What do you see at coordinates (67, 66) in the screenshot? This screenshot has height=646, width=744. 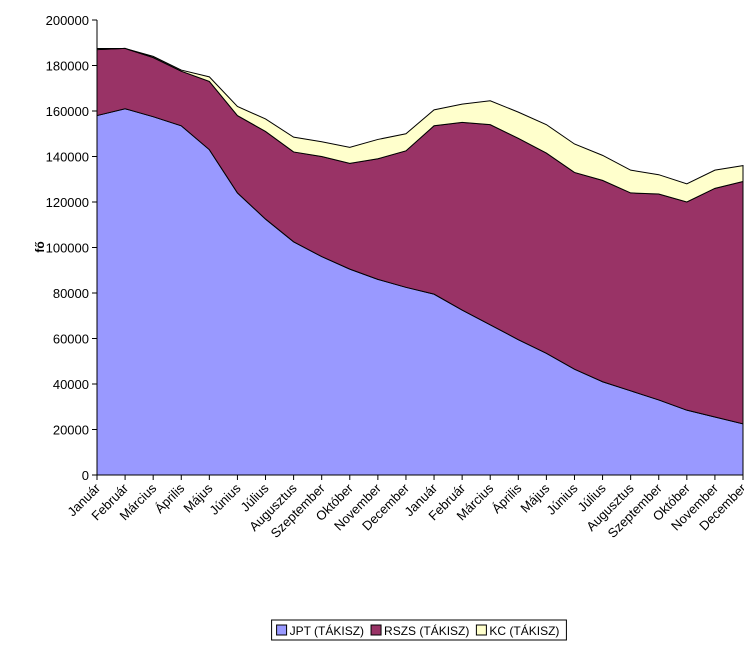 I see `y-tick-label: 180000` at bounding box center [67, 66].